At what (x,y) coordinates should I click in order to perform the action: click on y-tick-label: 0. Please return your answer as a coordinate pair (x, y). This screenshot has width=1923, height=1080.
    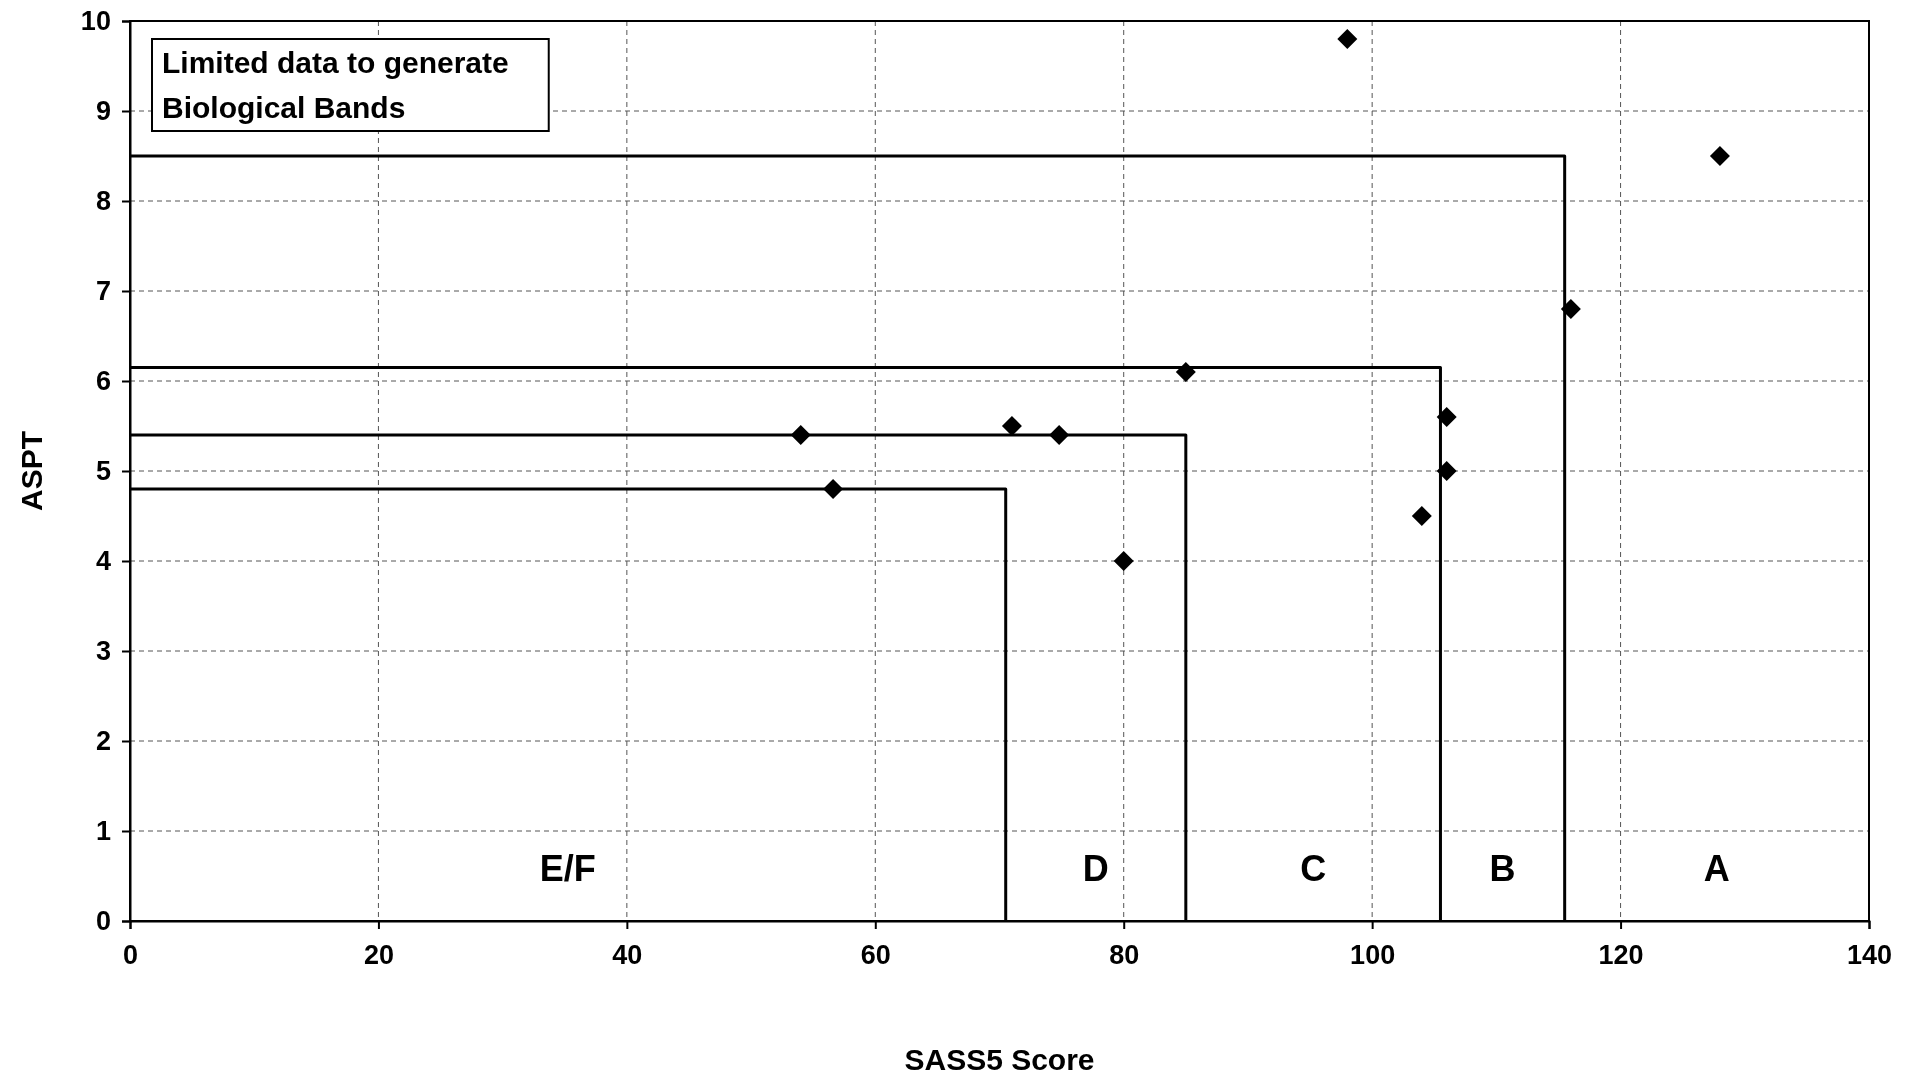
    Looking at the image, I should click on (103, 921).